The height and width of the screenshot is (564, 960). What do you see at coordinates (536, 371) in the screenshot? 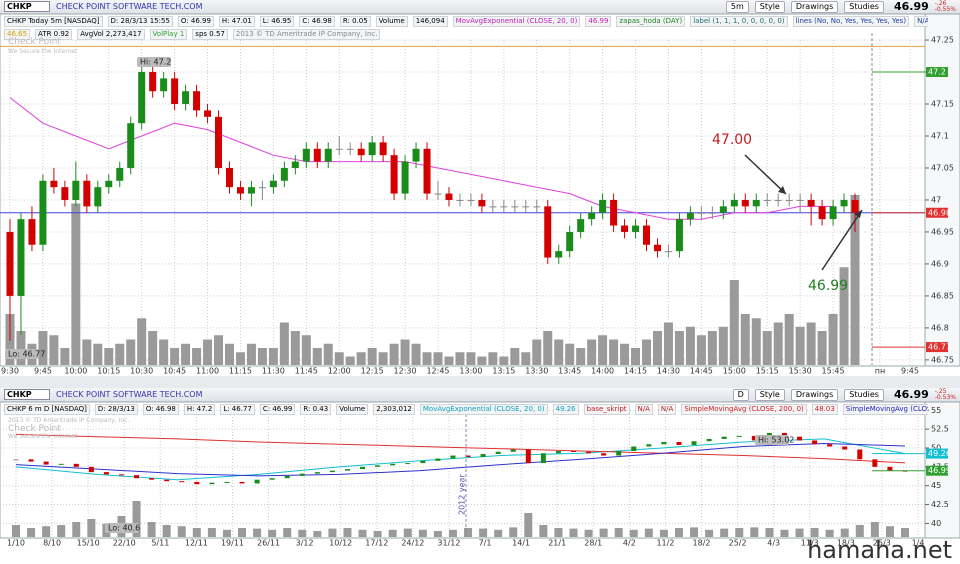
I see `x-tick-label: 13:30` at bounding box center [536, 371].